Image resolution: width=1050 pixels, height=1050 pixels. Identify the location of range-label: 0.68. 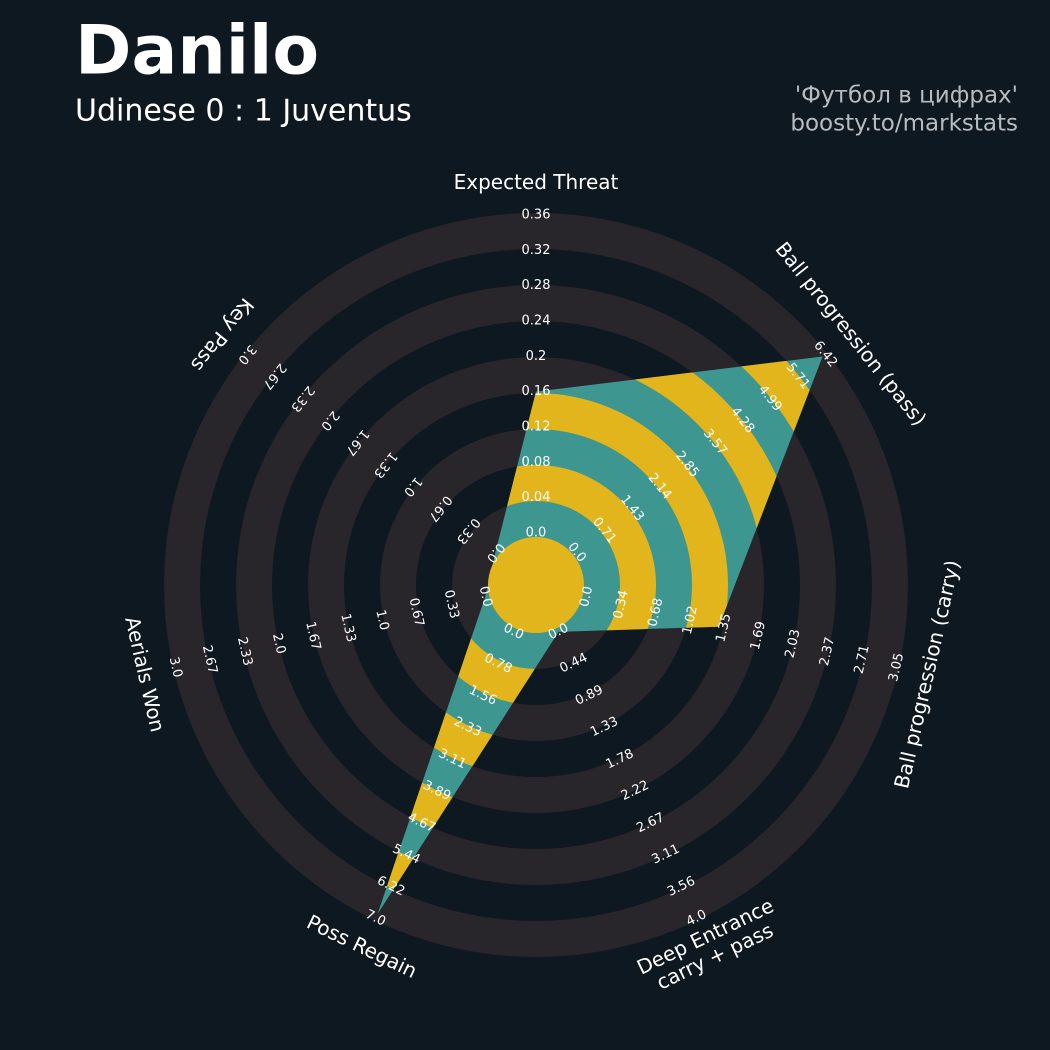
(655, 613).